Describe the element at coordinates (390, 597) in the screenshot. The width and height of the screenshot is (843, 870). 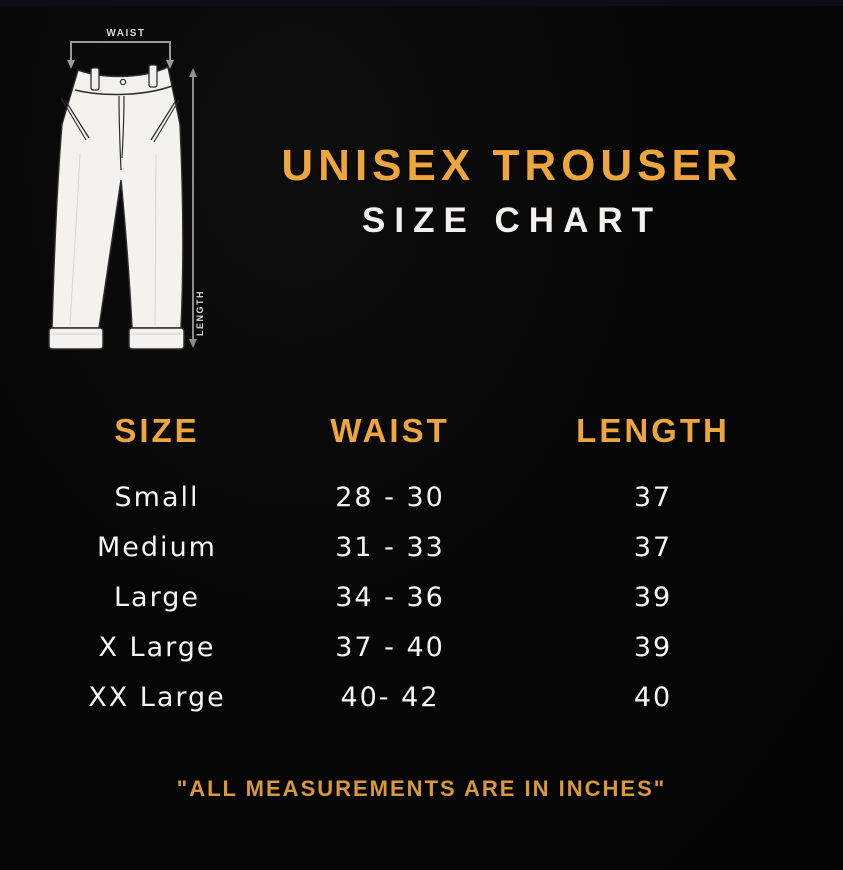
I see `table-cell-waist: 34 - 36` at that location.